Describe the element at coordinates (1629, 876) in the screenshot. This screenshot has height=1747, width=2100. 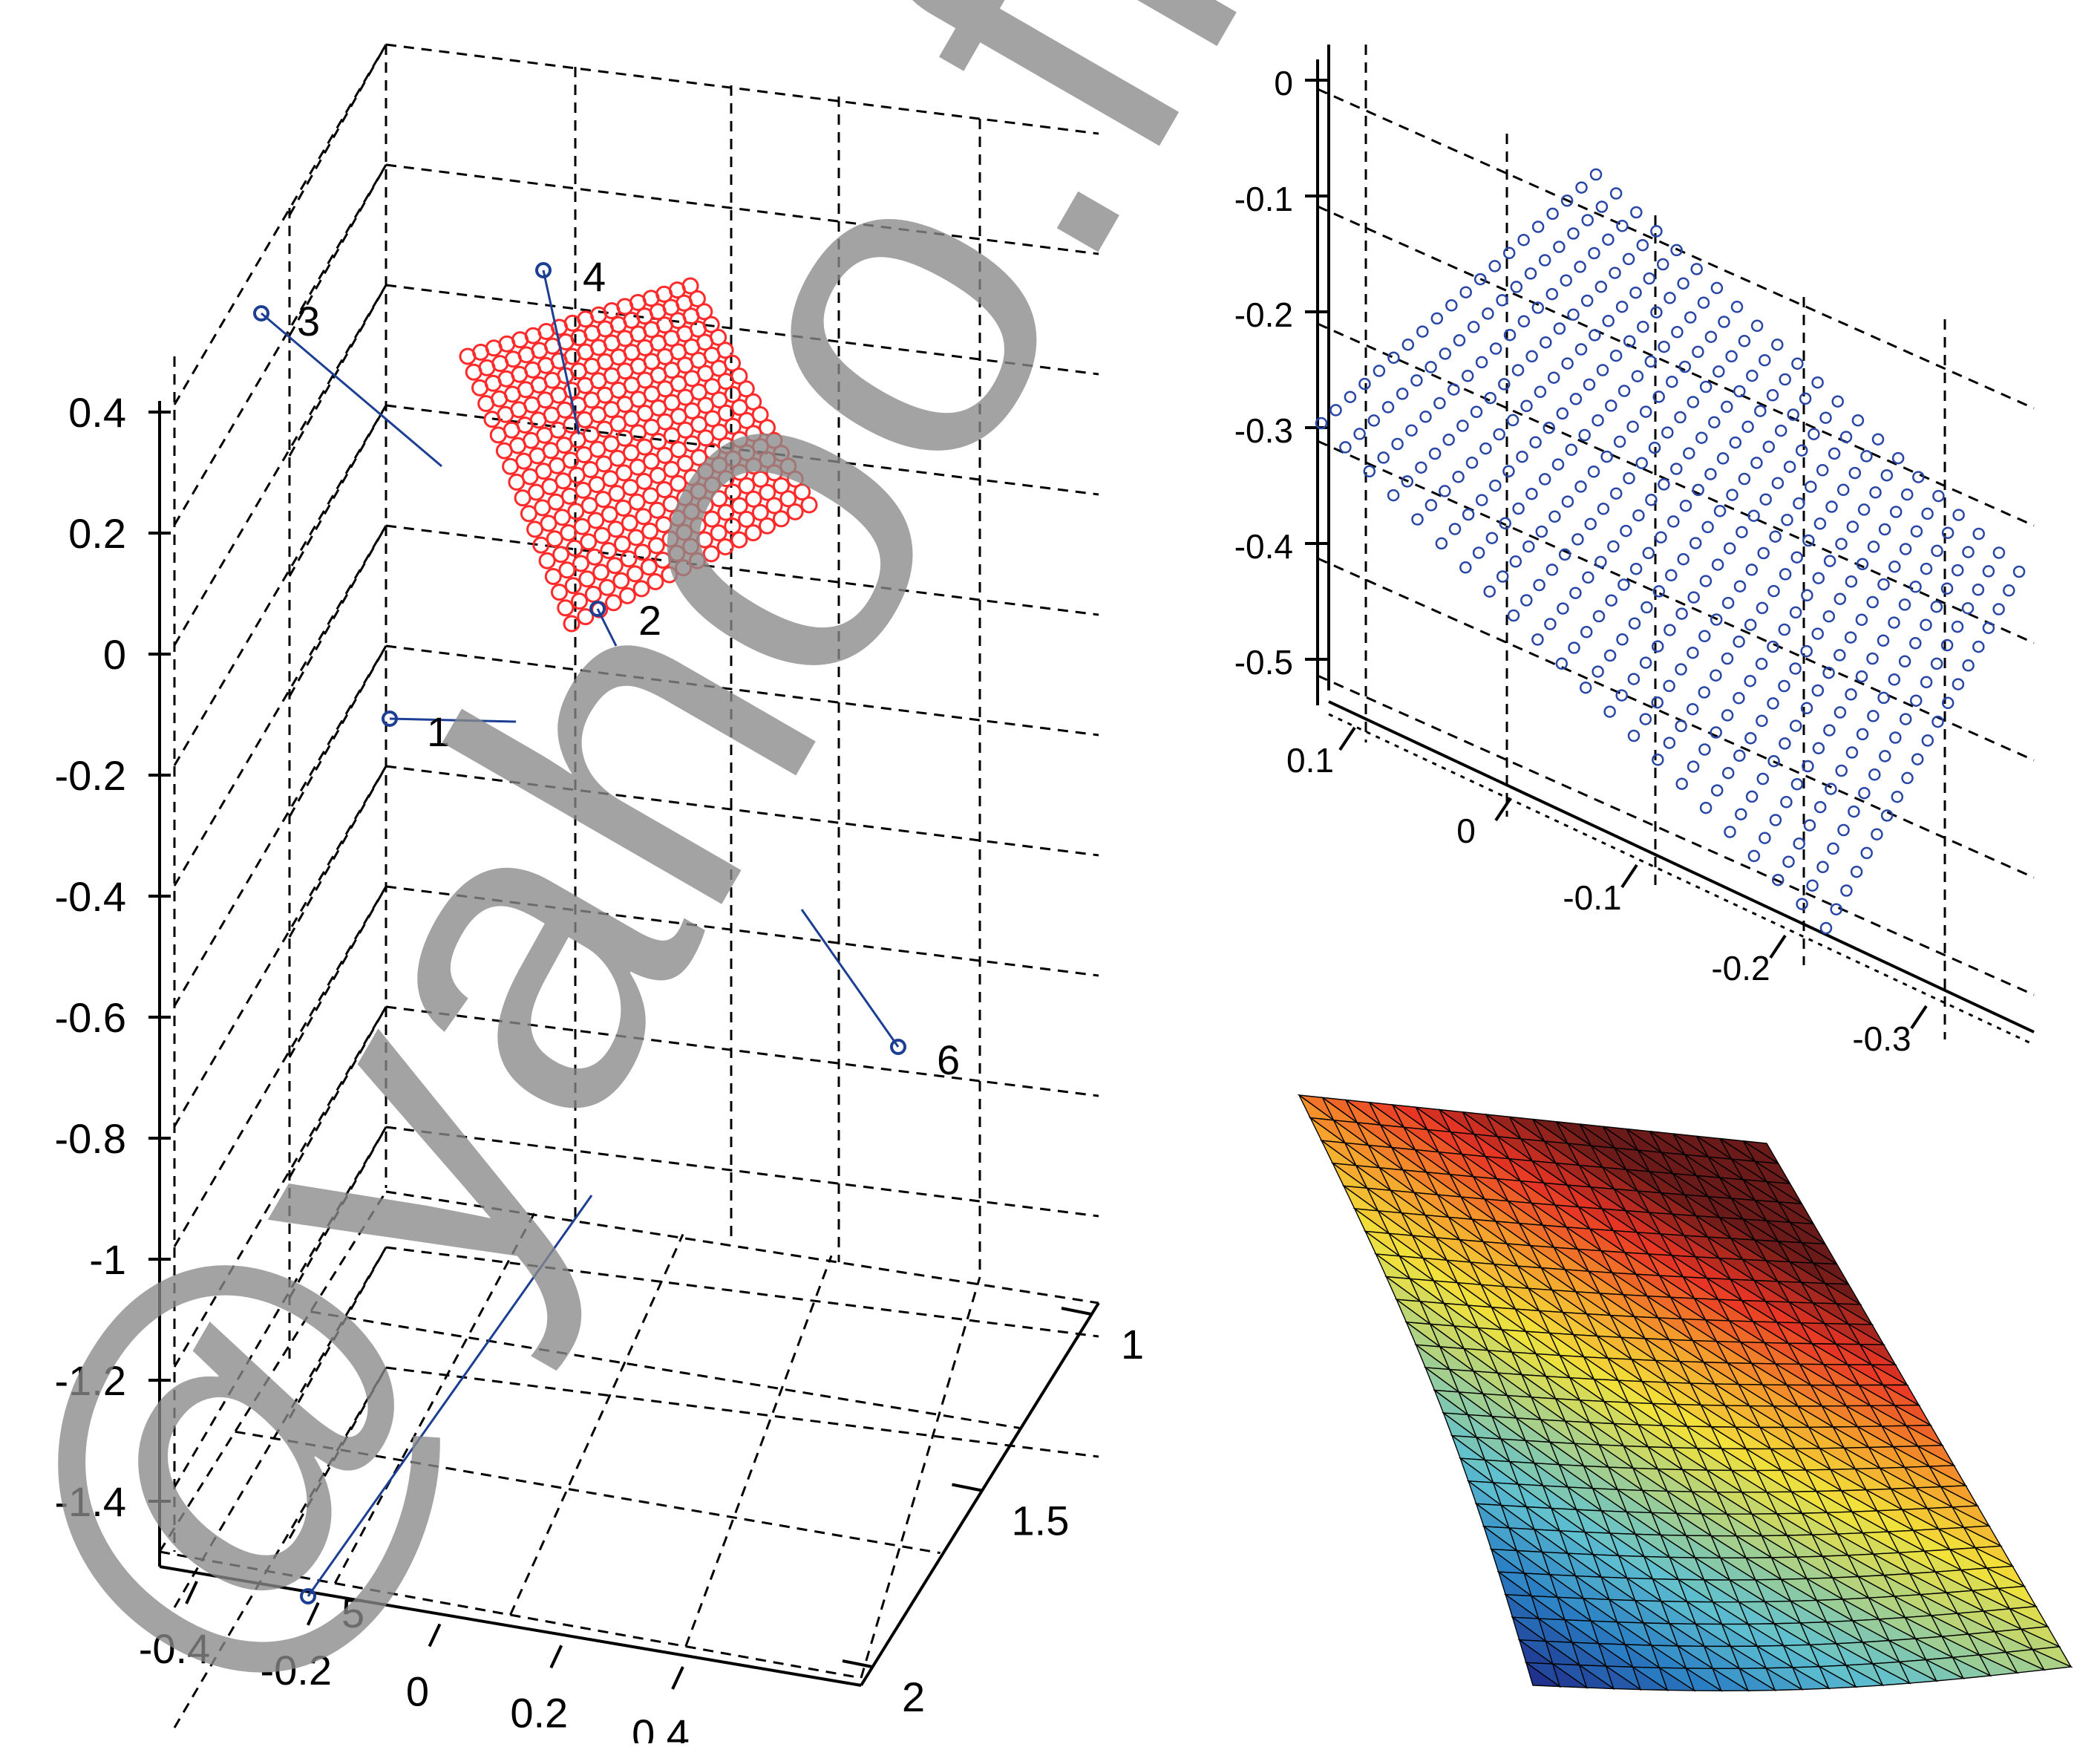
I see `rt-x-tick-mark` at that location.